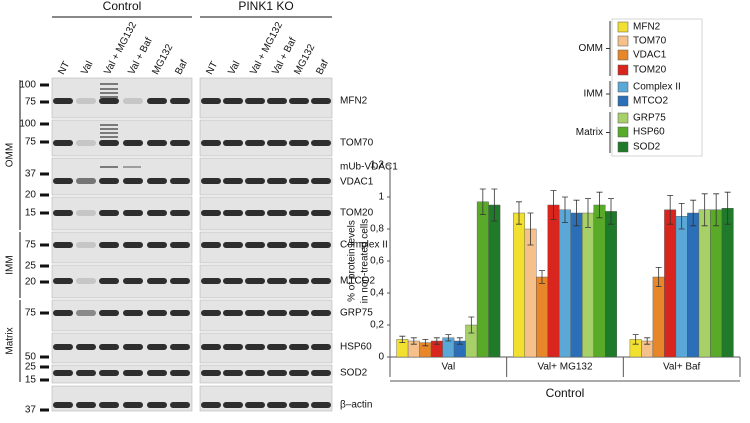  What do you see at coordinates (322, 67) in the screenshot?
I see `lane-label: Baf` at bounding box center [322, 67].